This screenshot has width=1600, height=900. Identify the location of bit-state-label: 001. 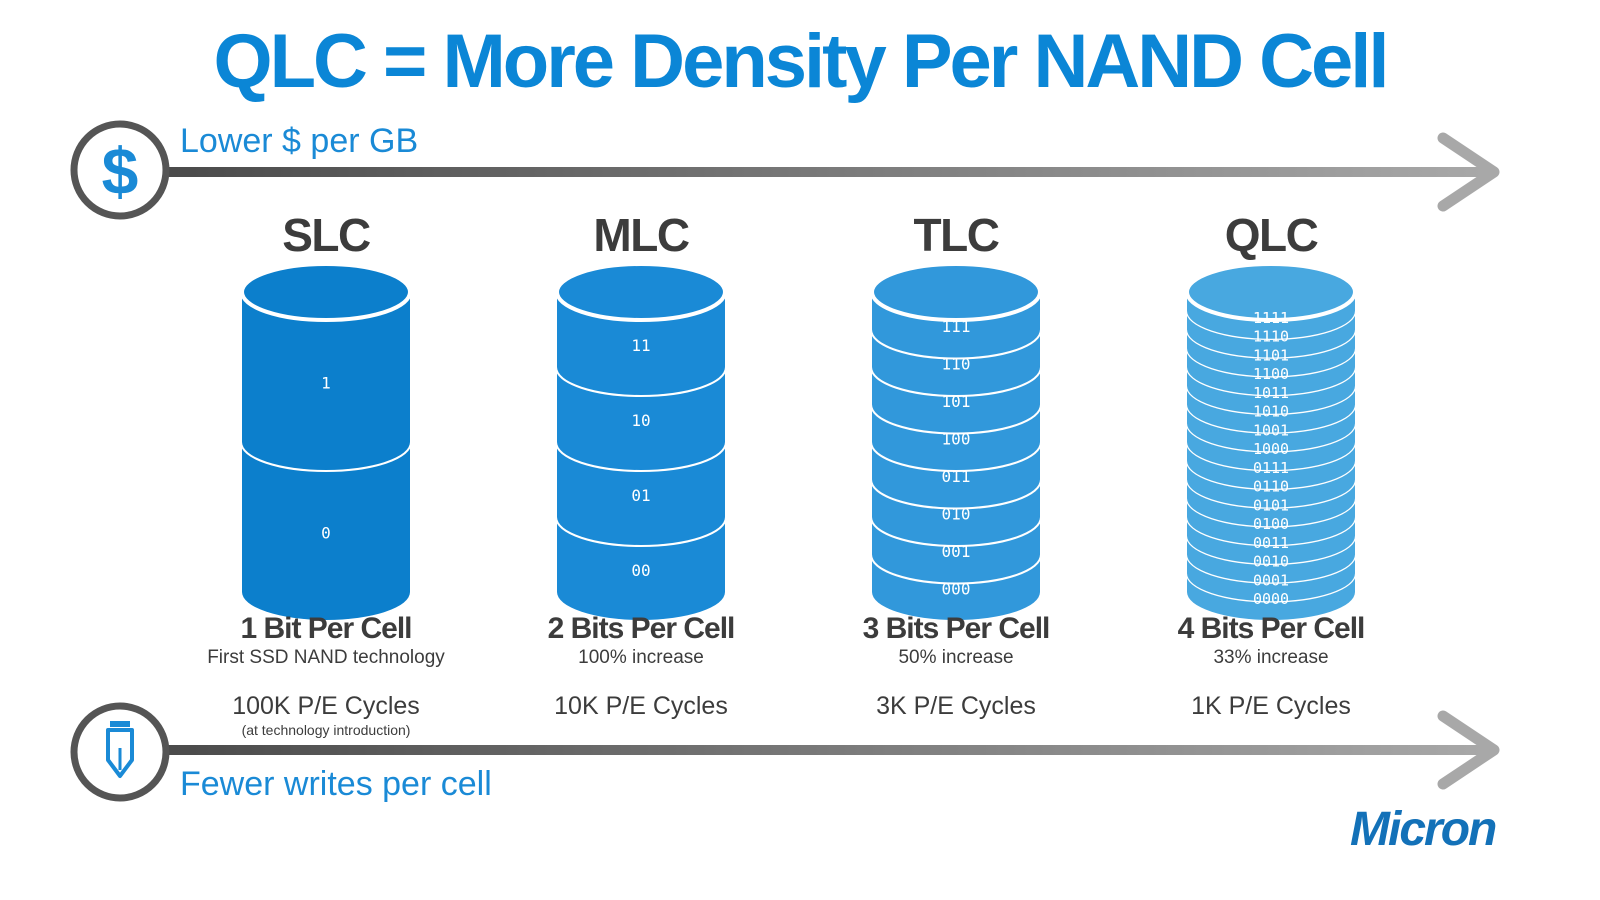
(956, 551).